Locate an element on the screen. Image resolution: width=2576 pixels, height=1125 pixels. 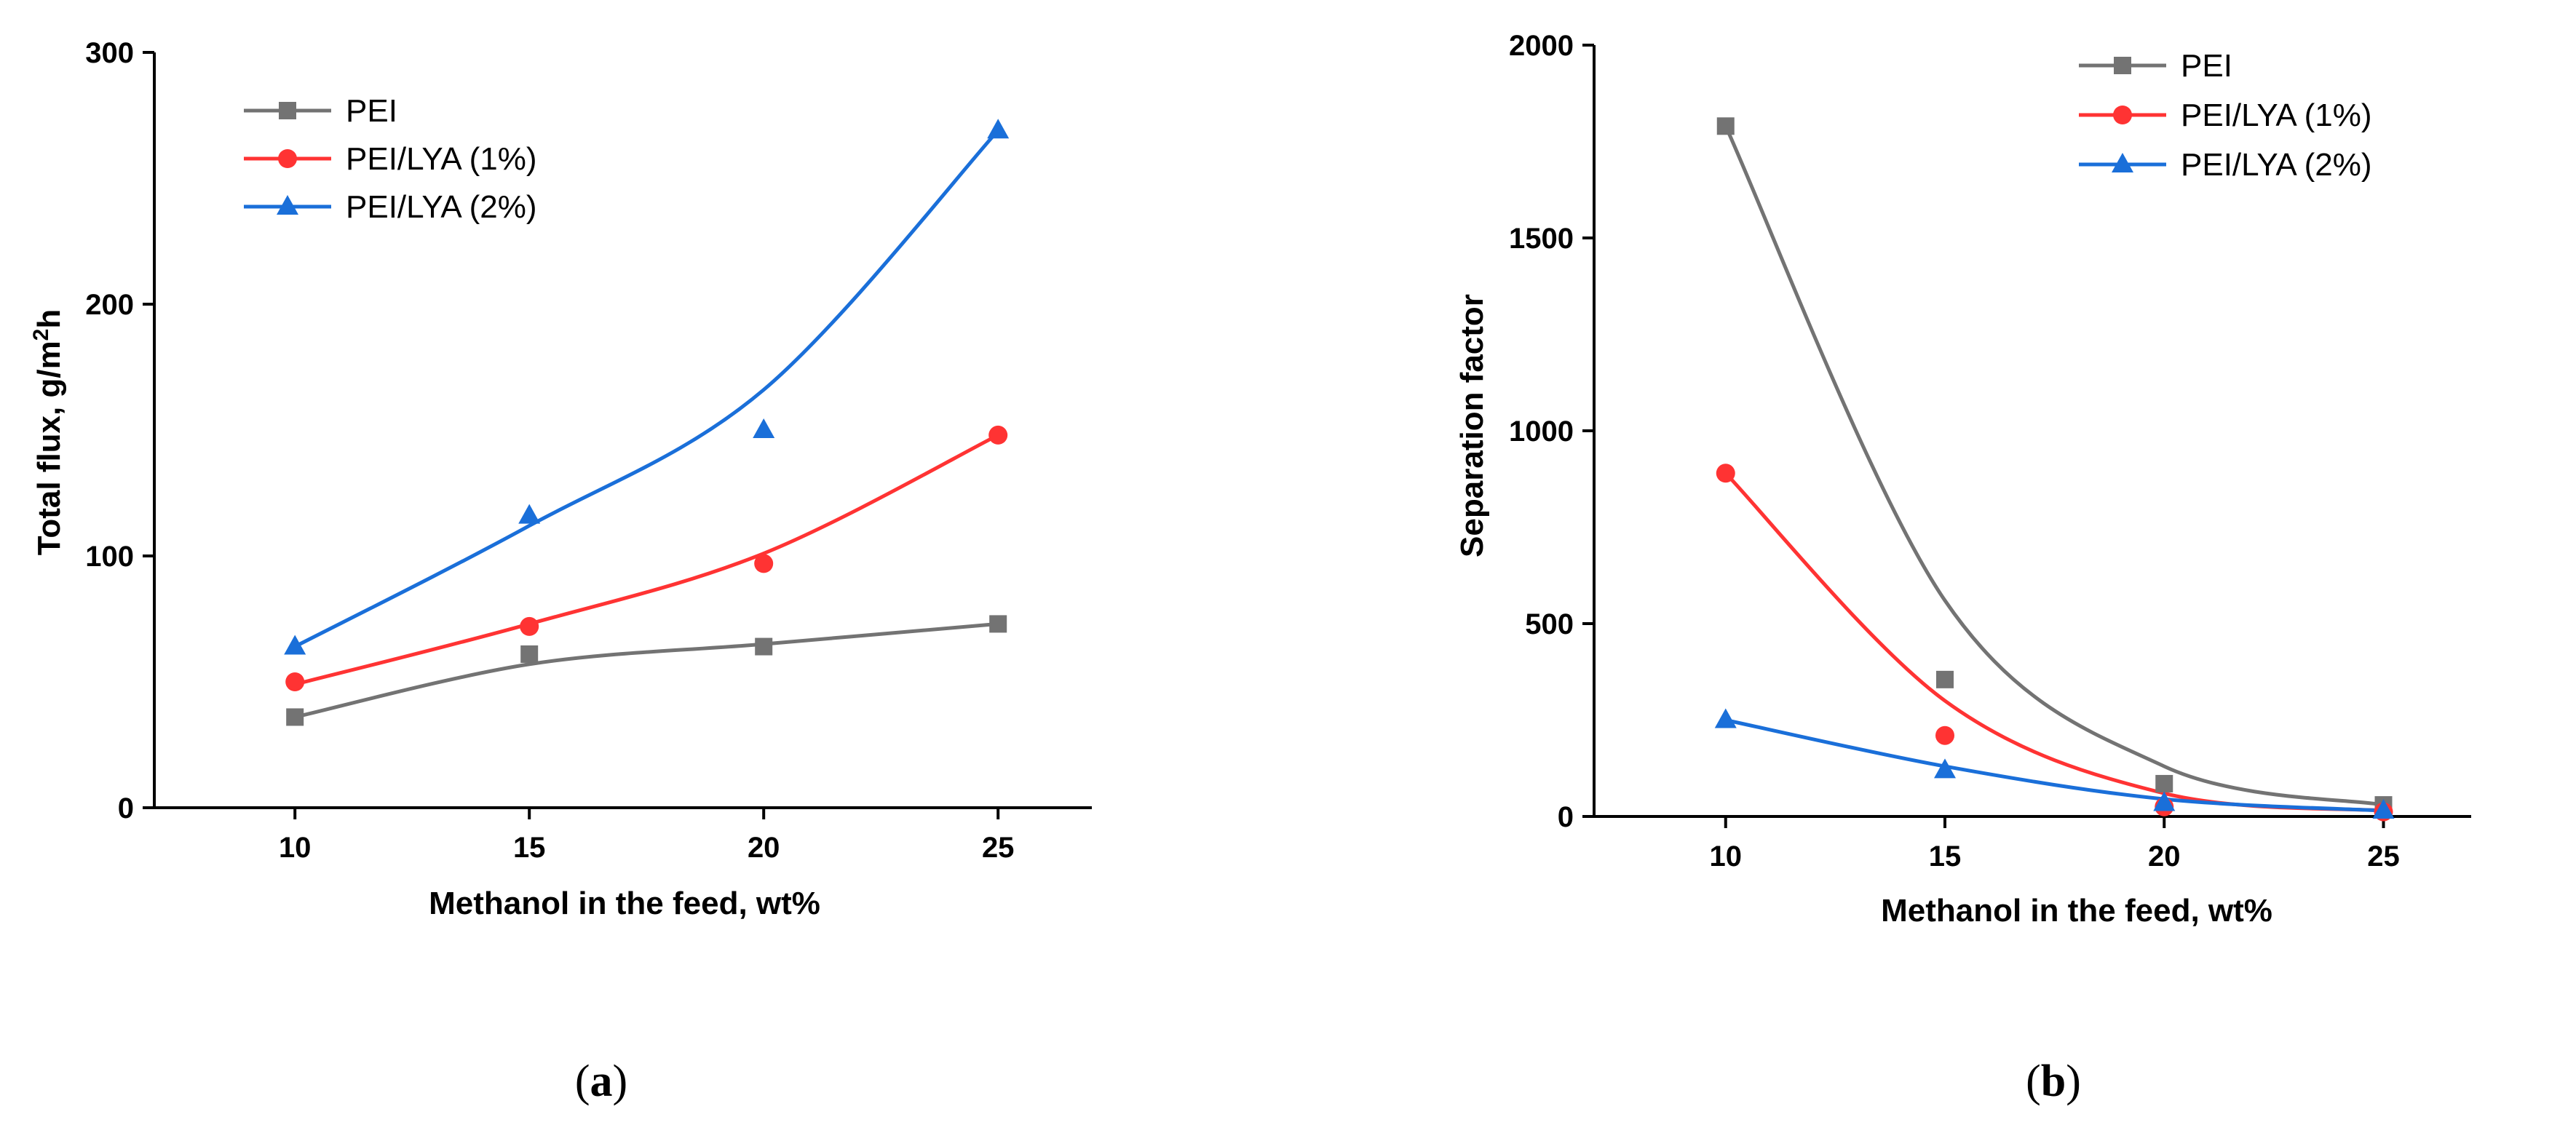
legend-item-pei-a: PEI is located at coordinates (320, 111).